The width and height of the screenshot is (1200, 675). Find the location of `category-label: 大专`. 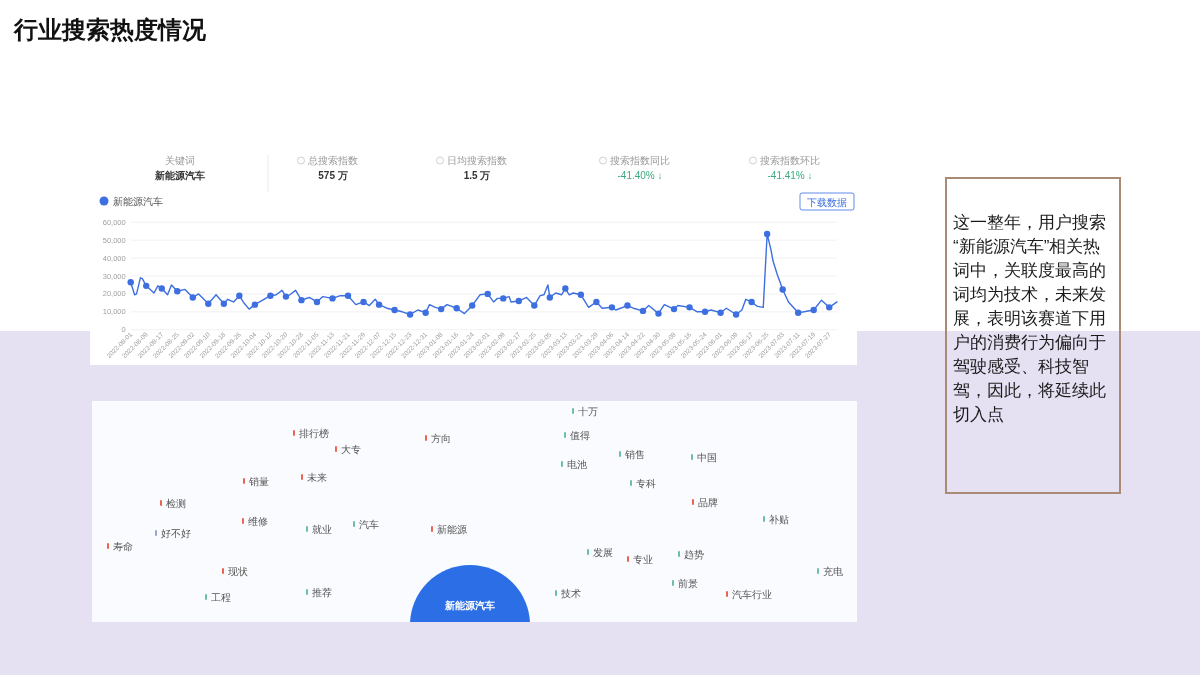

category-label: 大专 is located at coordinates (351, 449).